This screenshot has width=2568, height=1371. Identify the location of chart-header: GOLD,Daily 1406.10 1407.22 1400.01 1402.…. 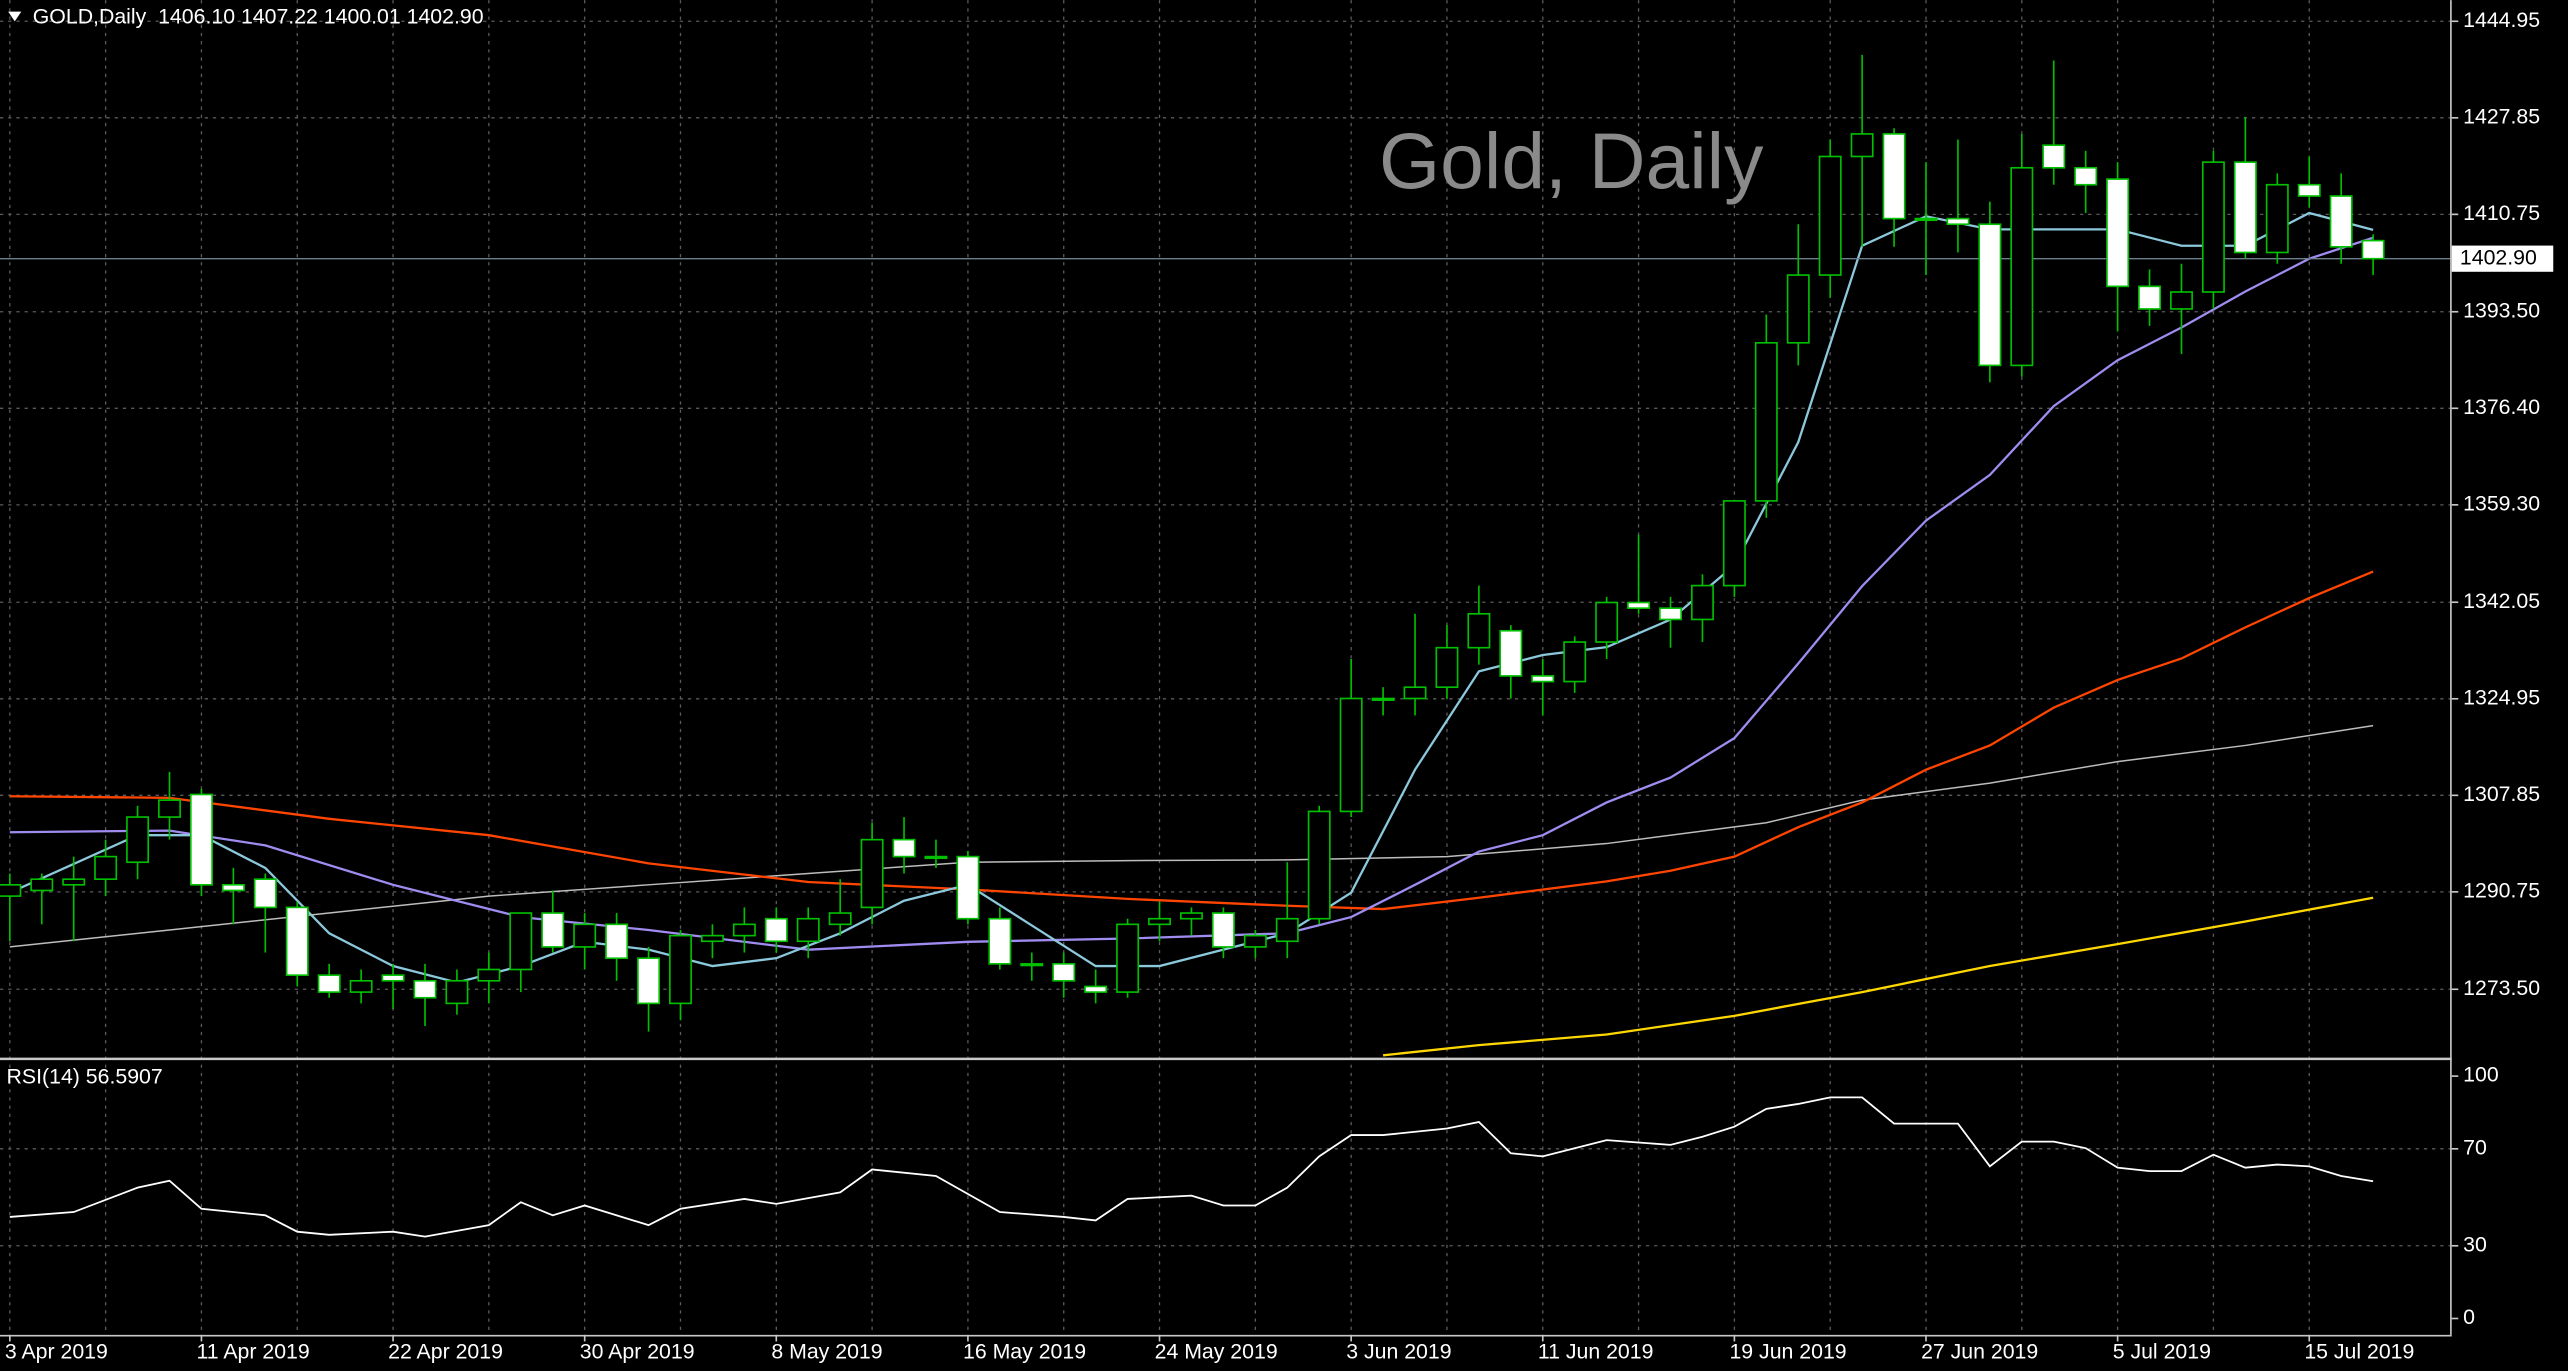
(258, 17).